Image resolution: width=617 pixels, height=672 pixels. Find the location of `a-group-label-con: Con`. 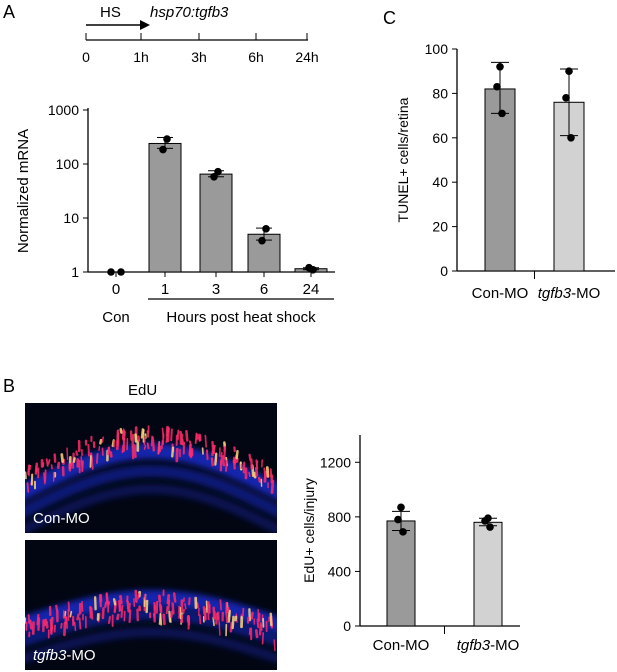

a-group-label-con: Con is located at coordinates (116, 317).